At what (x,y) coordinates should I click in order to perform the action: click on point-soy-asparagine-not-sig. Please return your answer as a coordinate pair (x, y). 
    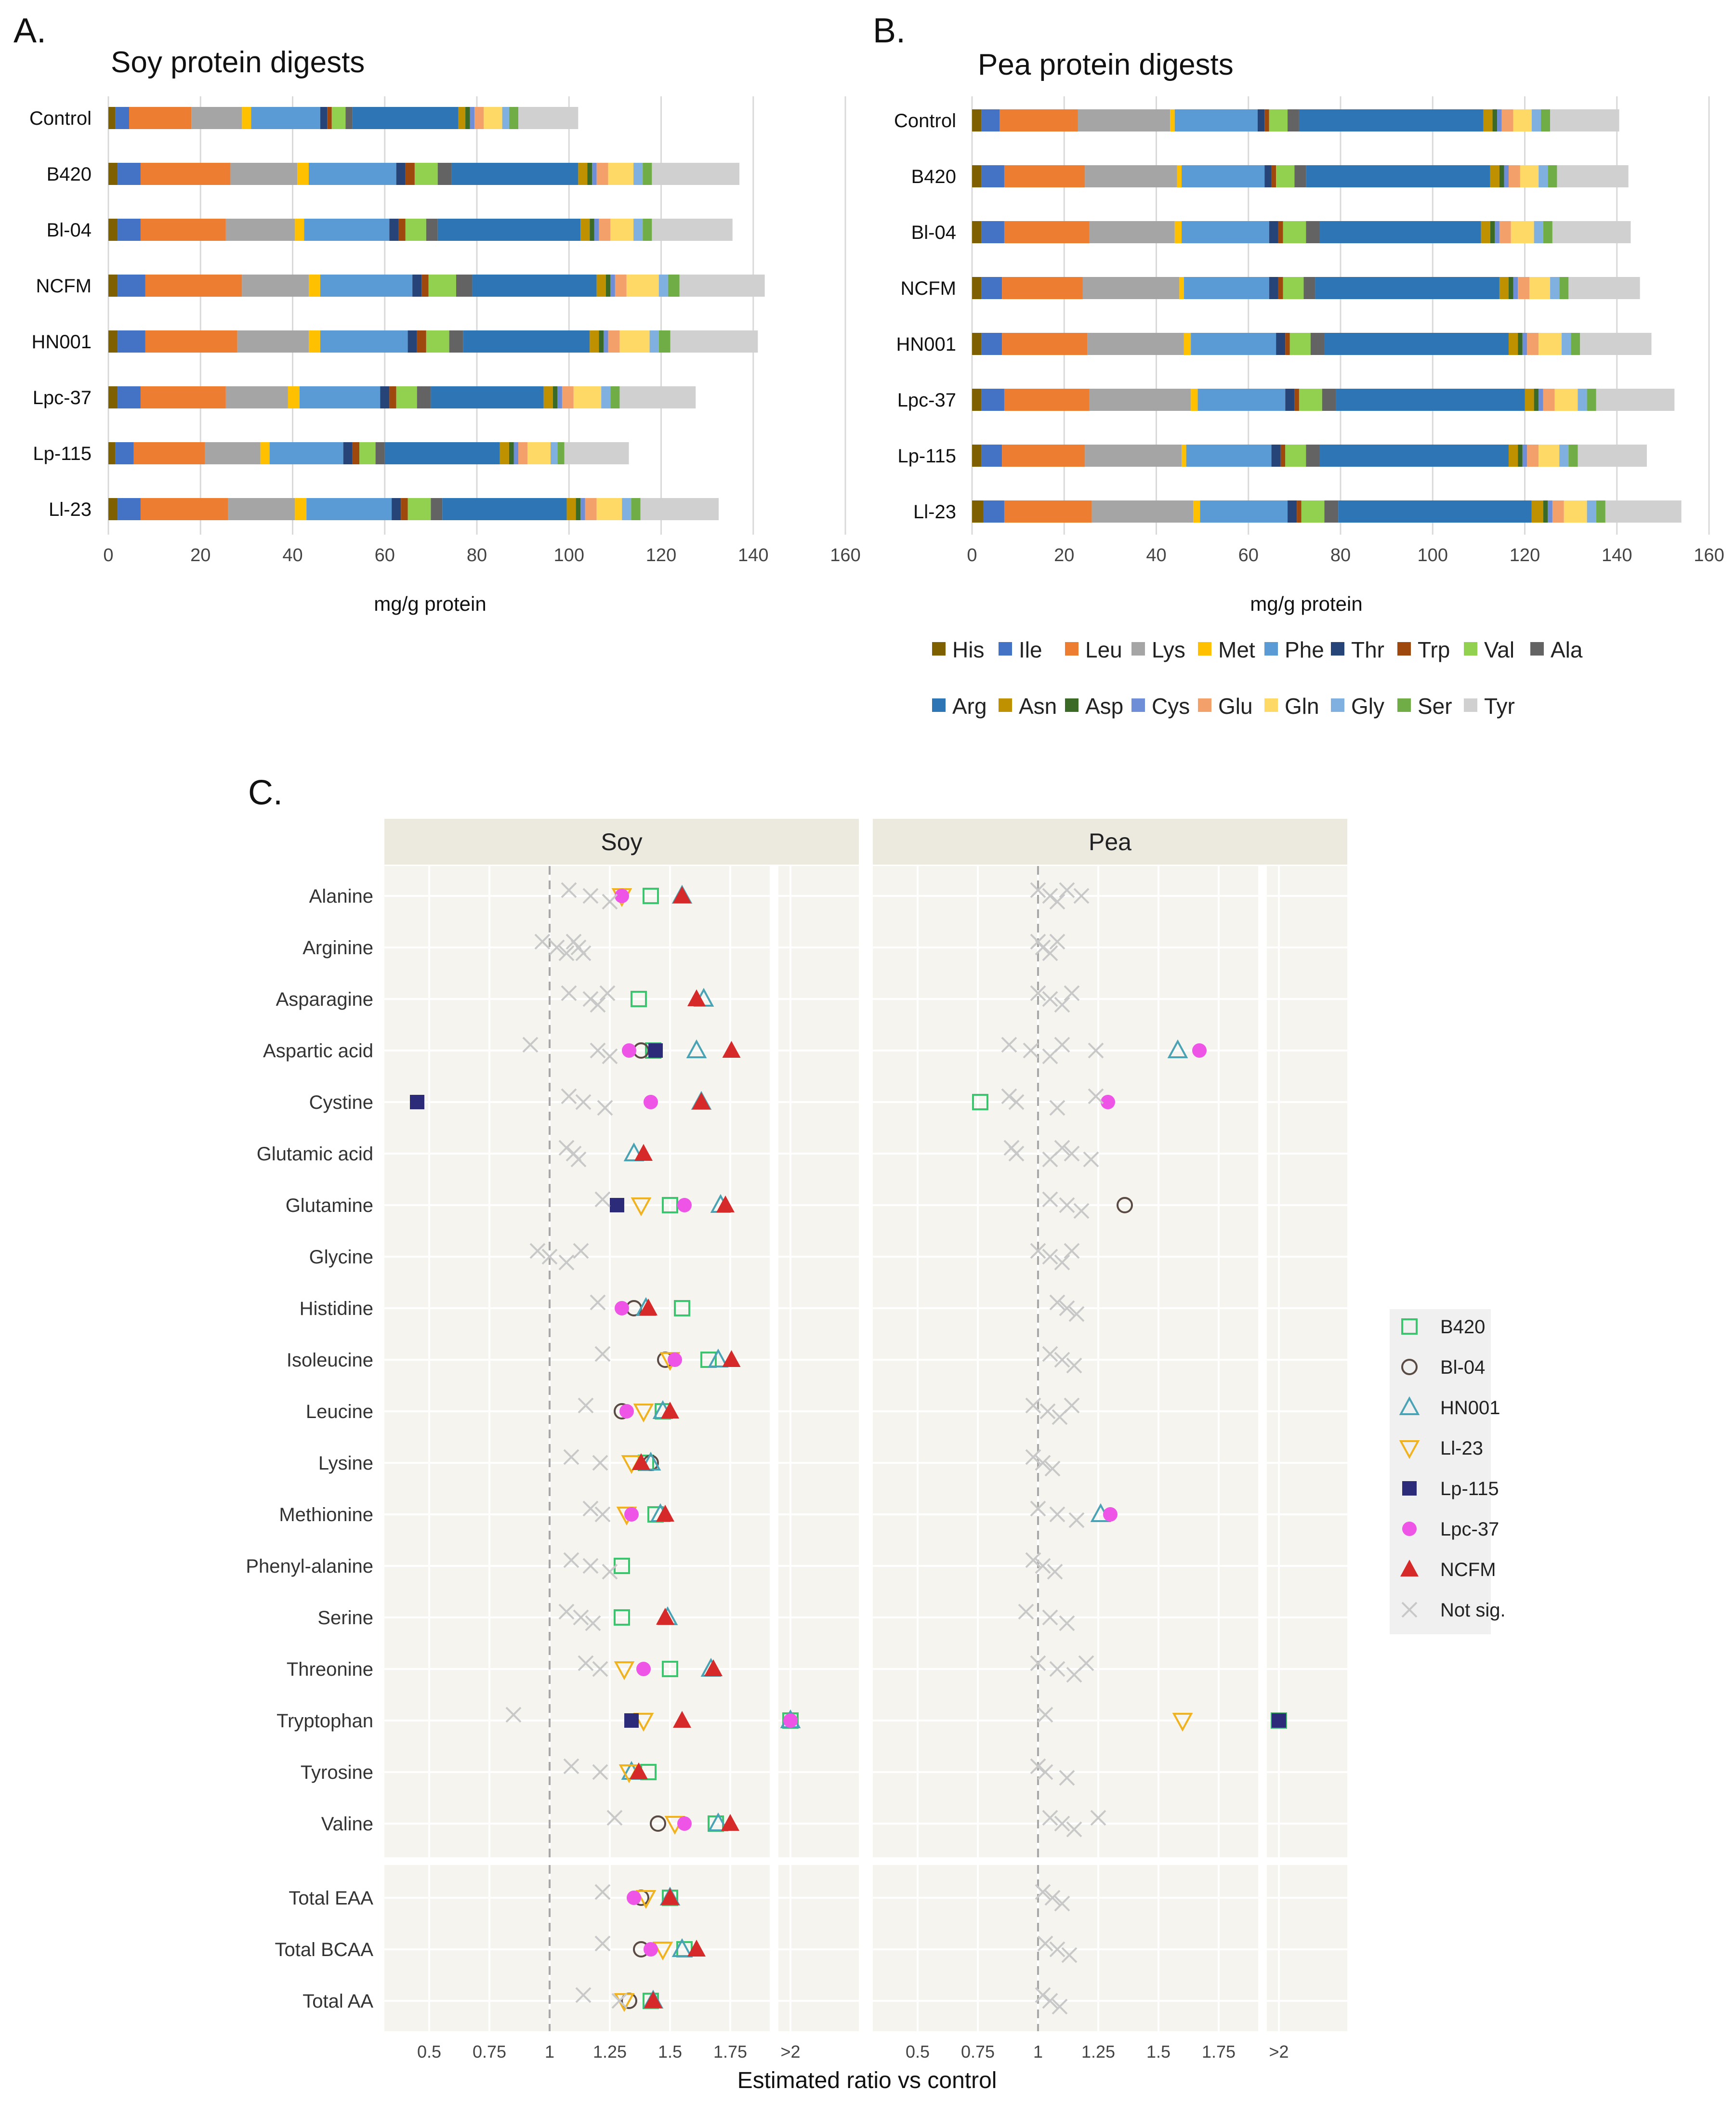
    Looking at the image, I should click on (607, 993).